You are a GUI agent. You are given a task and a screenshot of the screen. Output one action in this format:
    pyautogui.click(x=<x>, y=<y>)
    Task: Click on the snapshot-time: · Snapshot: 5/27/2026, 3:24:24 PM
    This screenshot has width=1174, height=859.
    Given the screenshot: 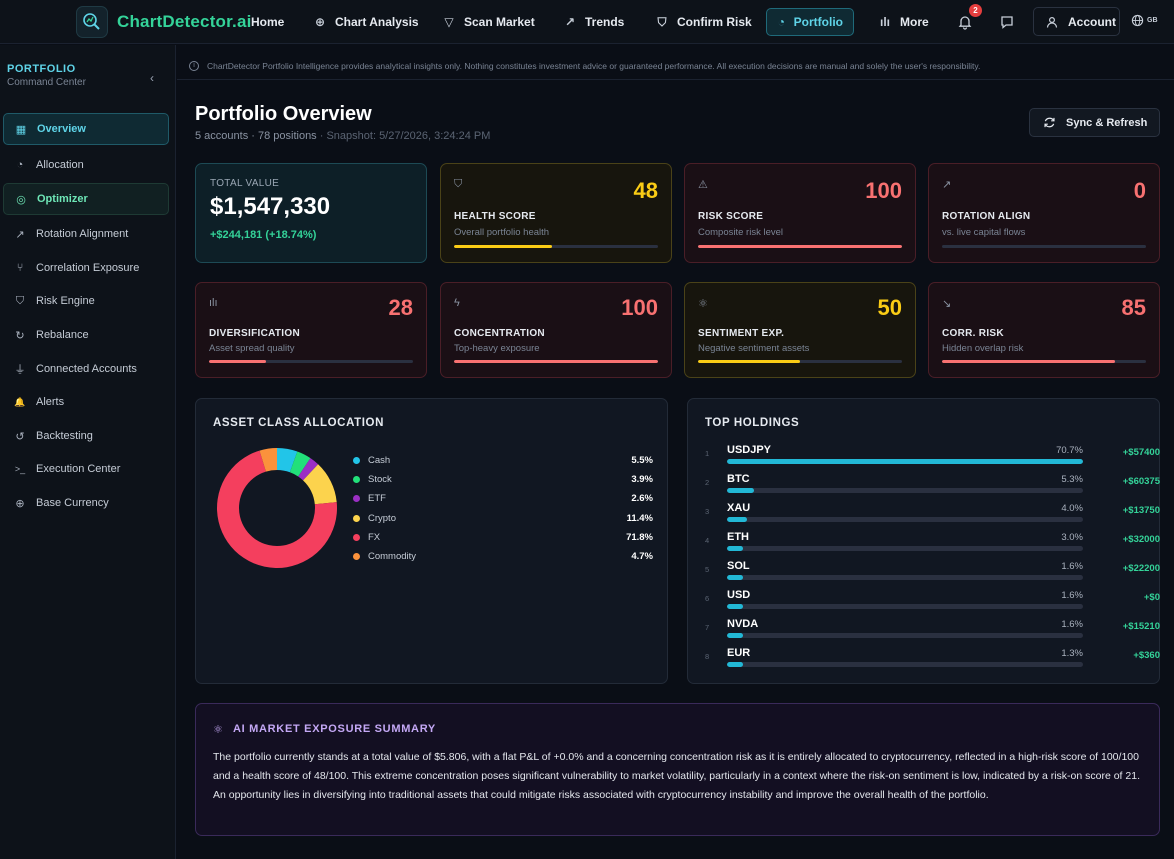 What is the action you would take?
    pyautogui.click(x=405, y=136)
    